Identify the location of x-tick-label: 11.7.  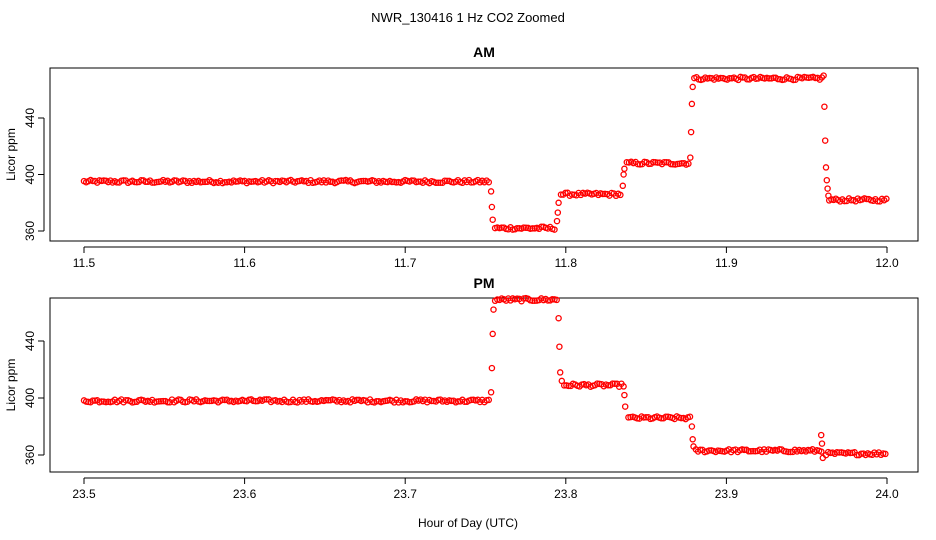
(405, 263).